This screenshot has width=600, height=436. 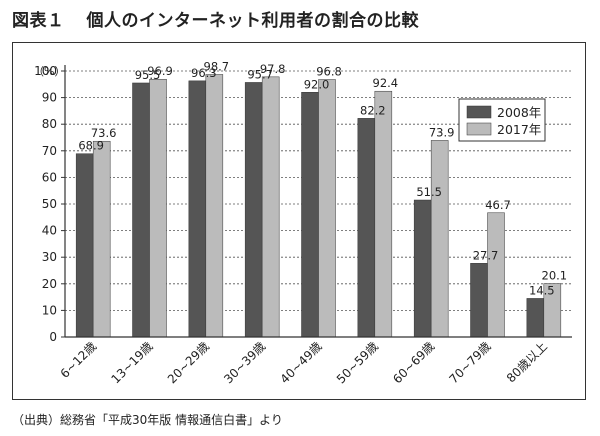 I want to click on x-tick-label: 13~19歳, so click(x=132, y=362).